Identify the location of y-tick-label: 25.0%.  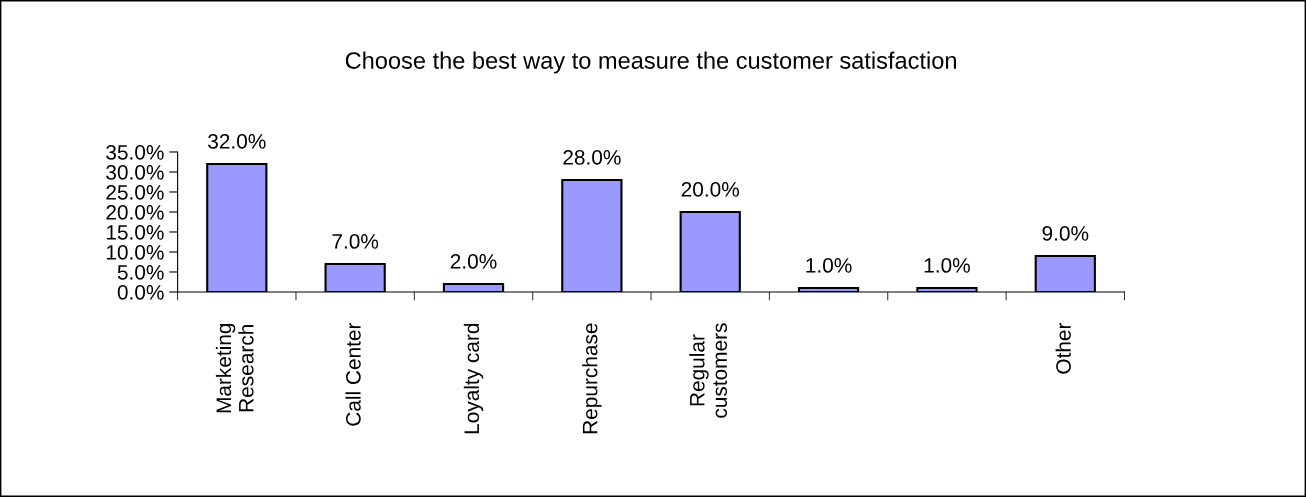
(135, 192).